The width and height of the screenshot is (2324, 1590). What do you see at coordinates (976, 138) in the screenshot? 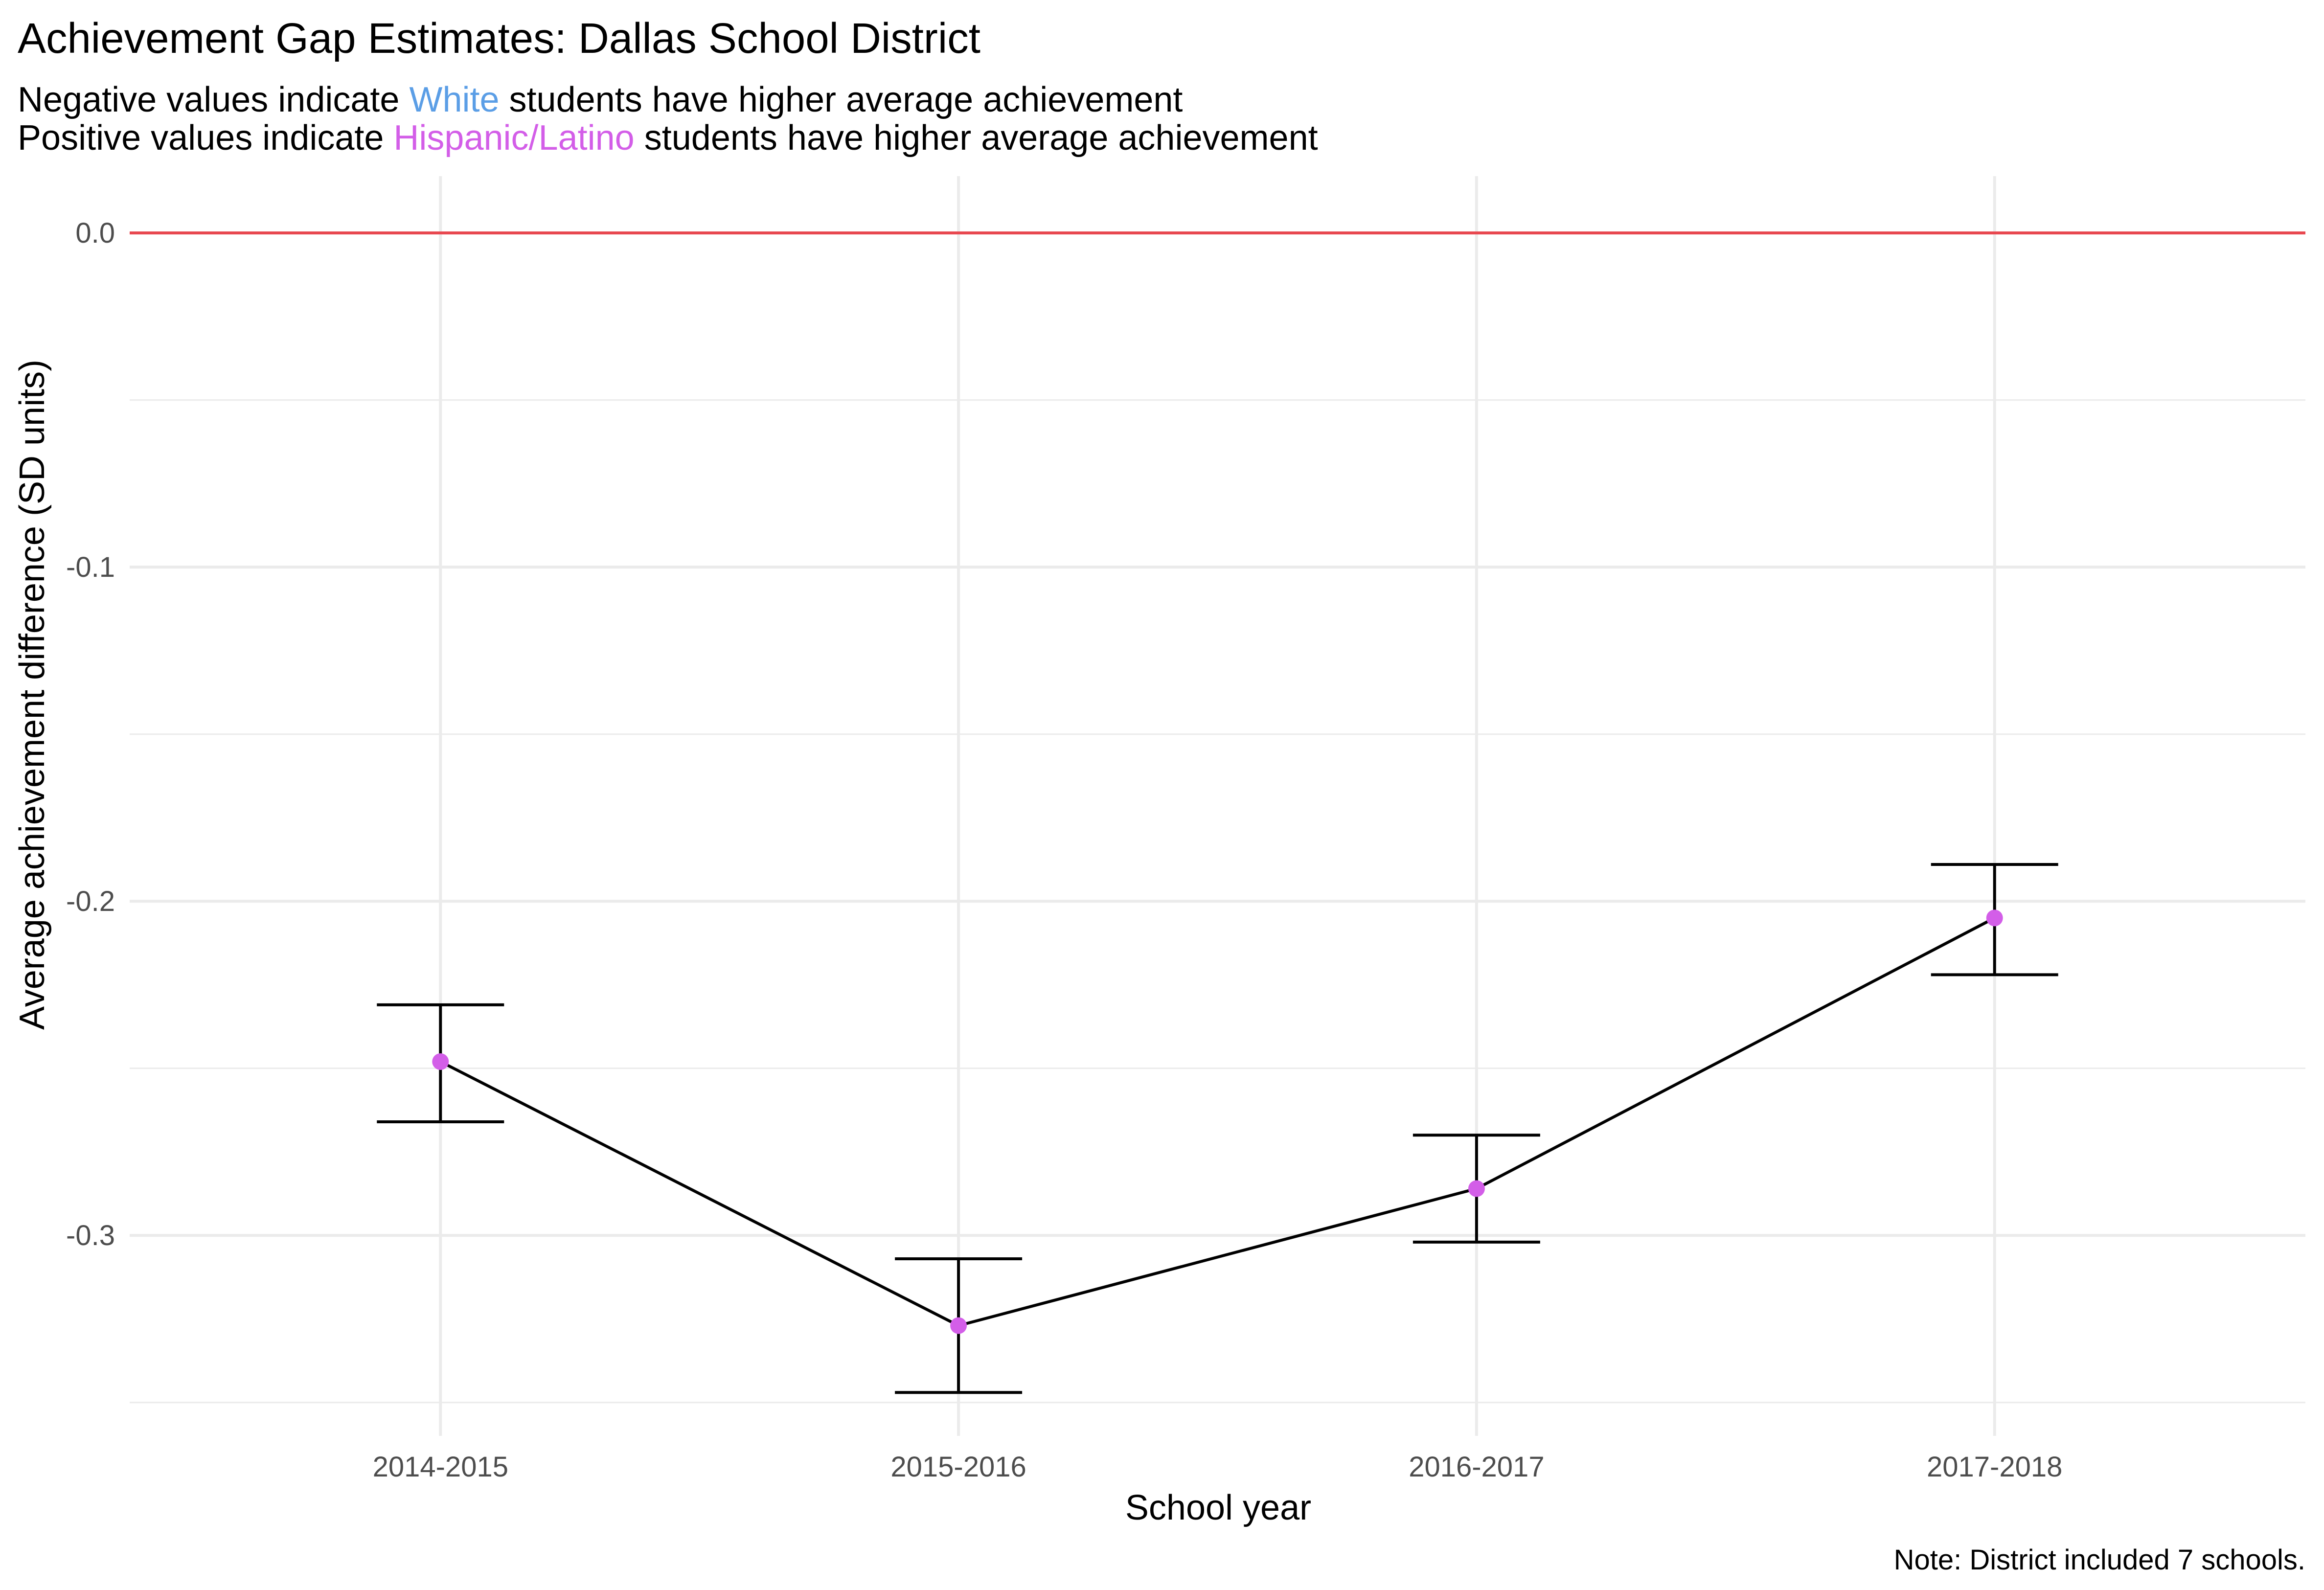
I see `subtitle-2-after: students have higher average achievement` at bounding box center [976, 138].